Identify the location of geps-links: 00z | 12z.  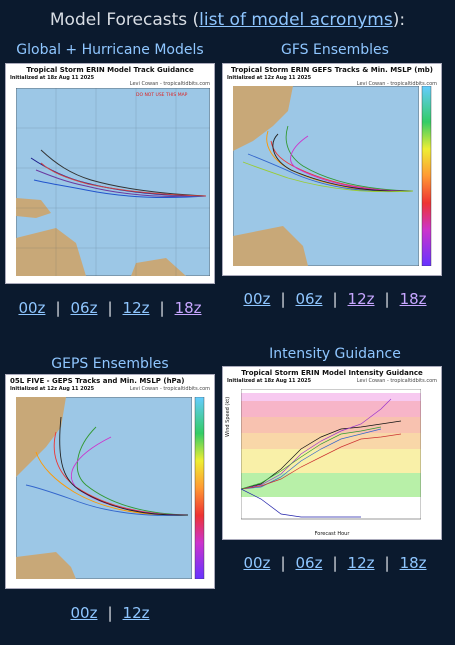
(110, 613).